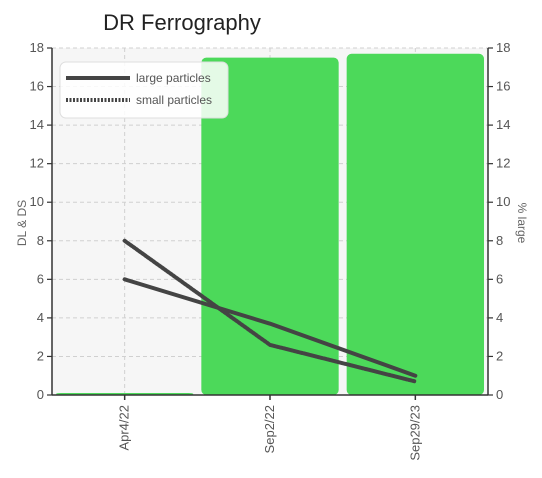 The height and width of the screenshot is (478, 542). Describe the element at coordinates (414, 433) in the screenshot. I see `x-tick-label: Sep29/23` at that location.